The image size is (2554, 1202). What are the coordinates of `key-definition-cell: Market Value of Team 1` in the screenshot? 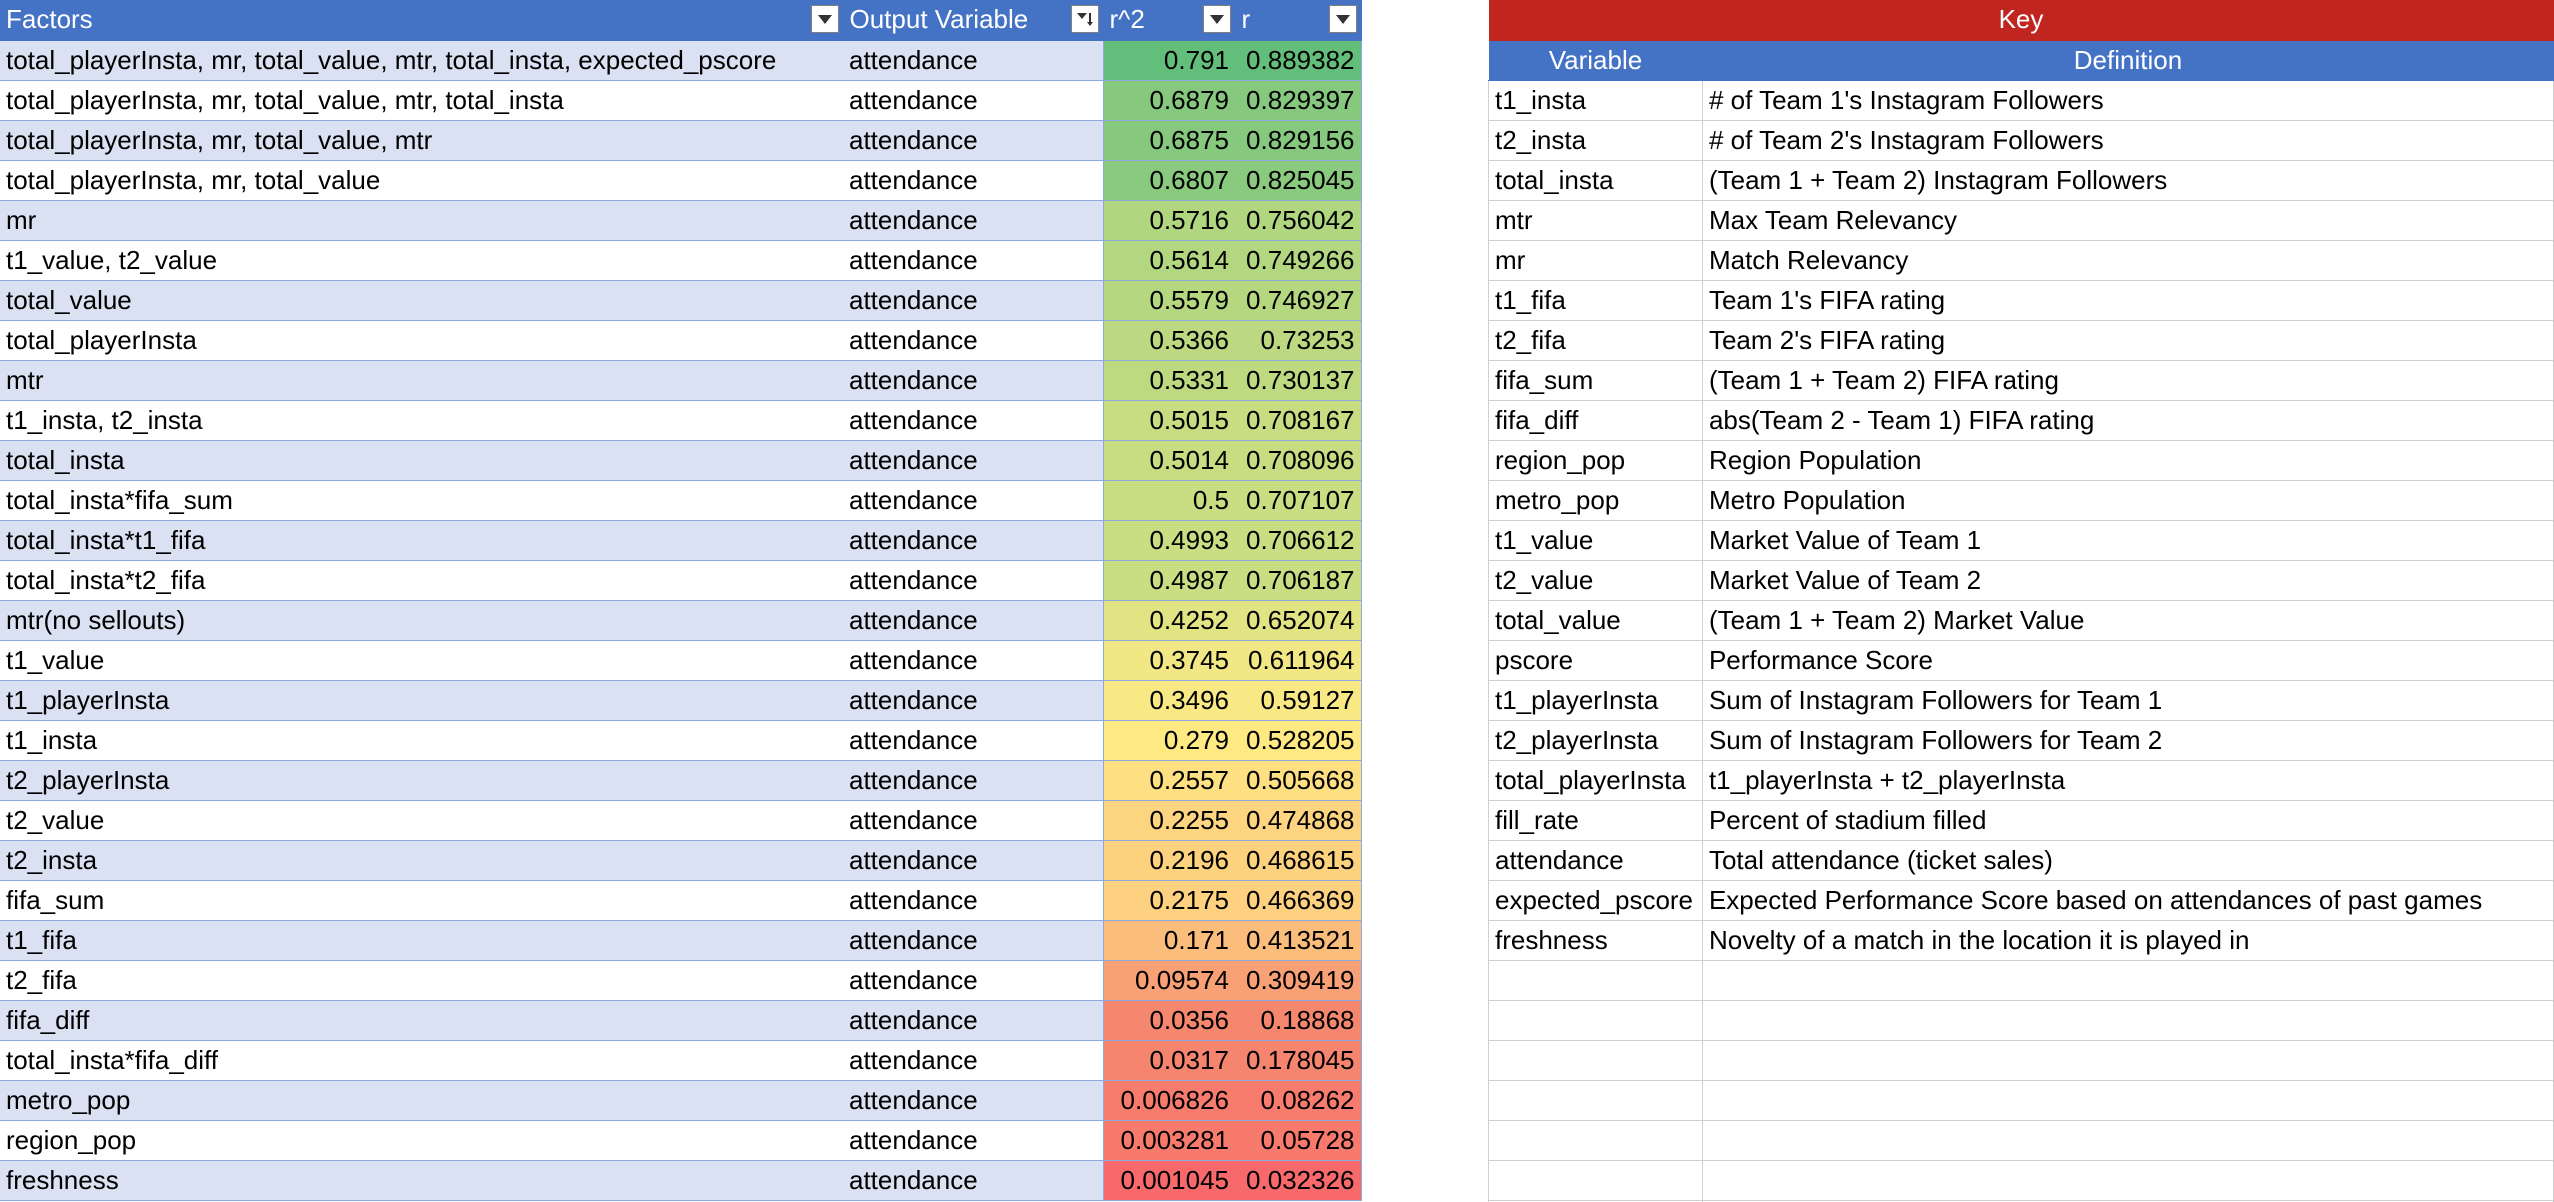 It's located at (2127, 540).